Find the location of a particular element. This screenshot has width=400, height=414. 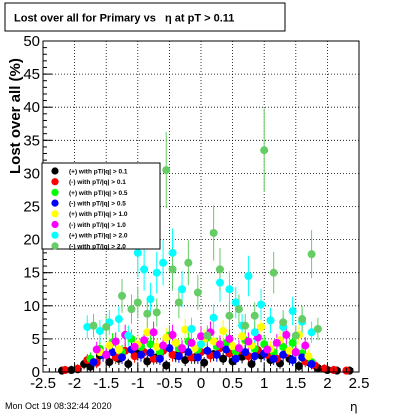

title-box is located at coordinates (145, 17).